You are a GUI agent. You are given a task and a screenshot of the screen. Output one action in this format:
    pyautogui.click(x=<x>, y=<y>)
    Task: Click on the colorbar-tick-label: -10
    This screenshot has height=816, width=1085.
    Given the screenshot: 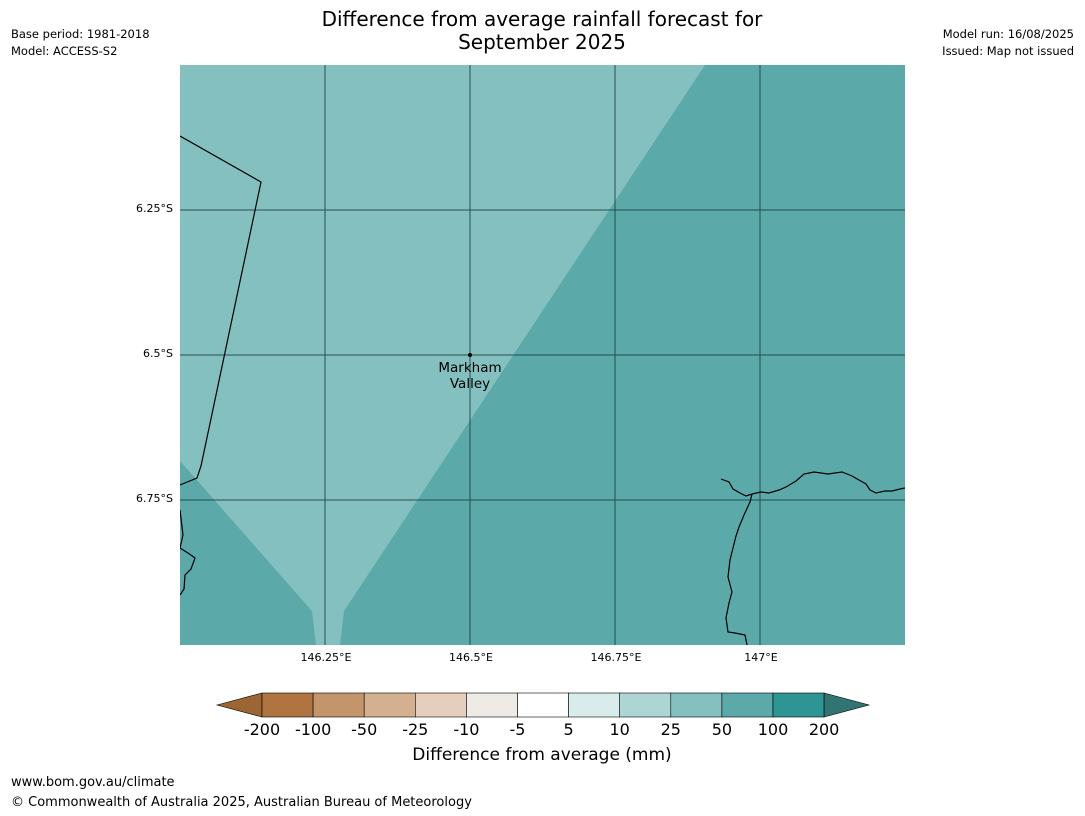 What is the action you would take?
    pyautogui.click(x=466, y=729)
    